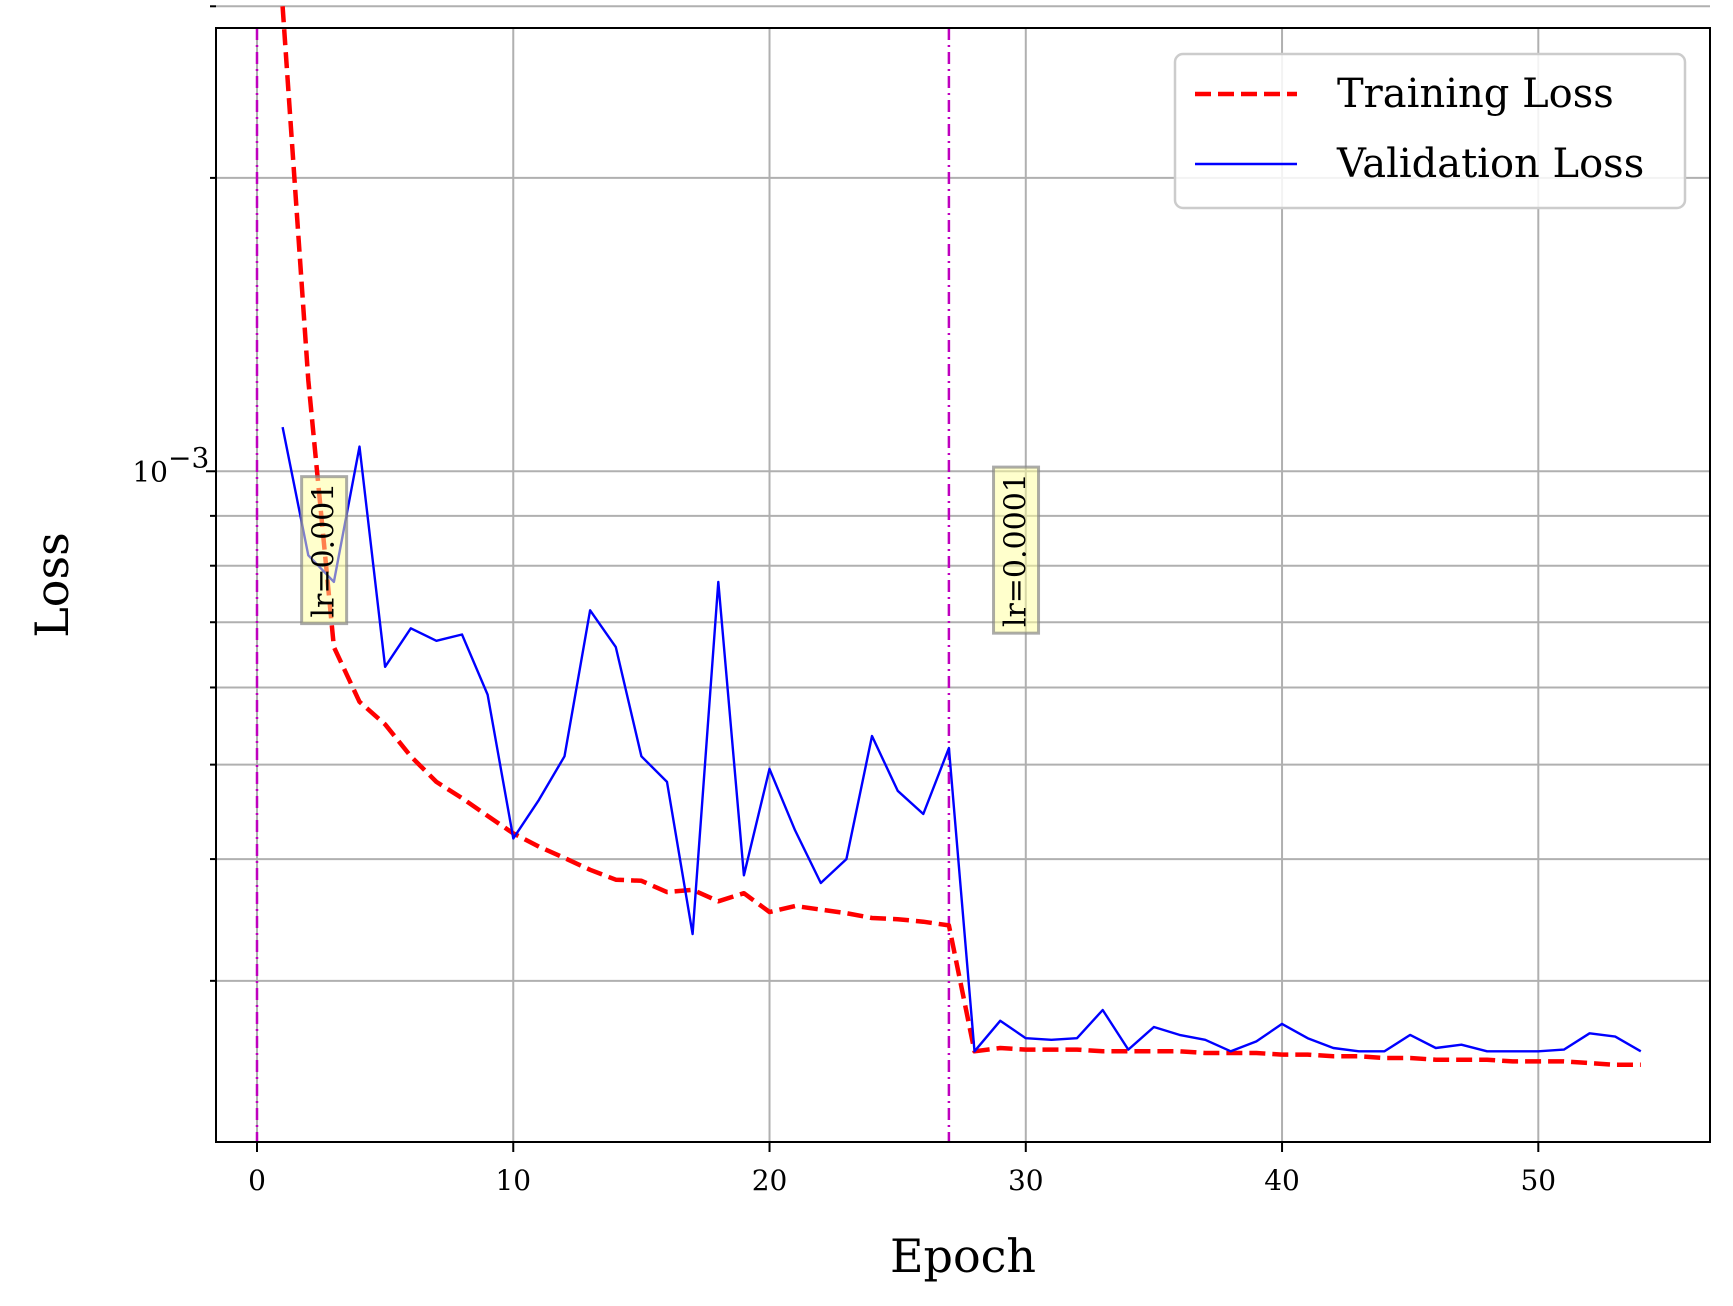 The image size is (1733, 1306). What do you see at coordinates (257, 1180) in the screenshot?
I see `x-tick-label: 0` at bounding box center [257, 1180].